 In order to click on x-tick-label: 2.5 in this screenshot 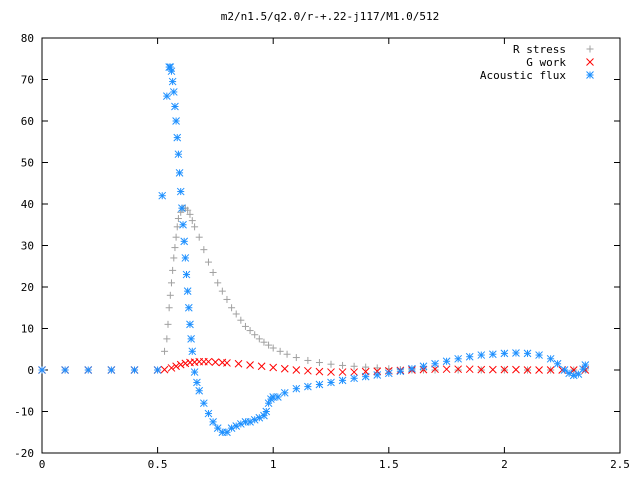, I will do `click(620, 464)`.